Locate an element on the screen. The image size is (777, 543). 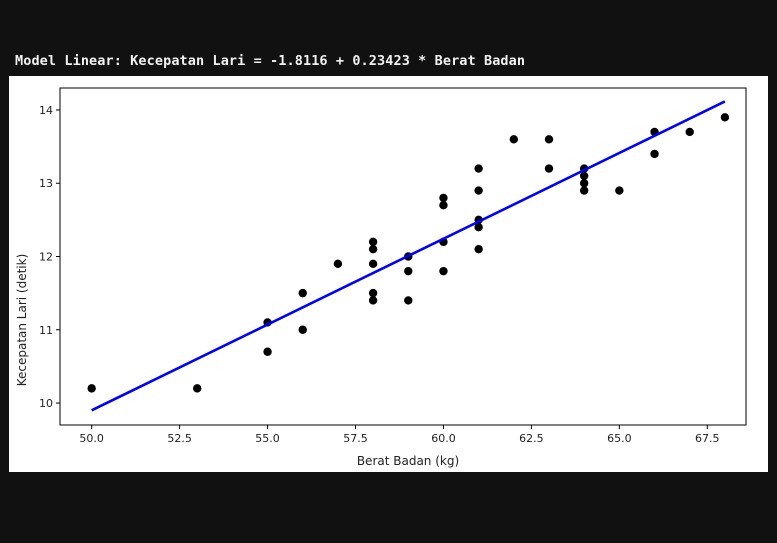
x-tick-label: 52.5 is located at coordinates (179, 438).